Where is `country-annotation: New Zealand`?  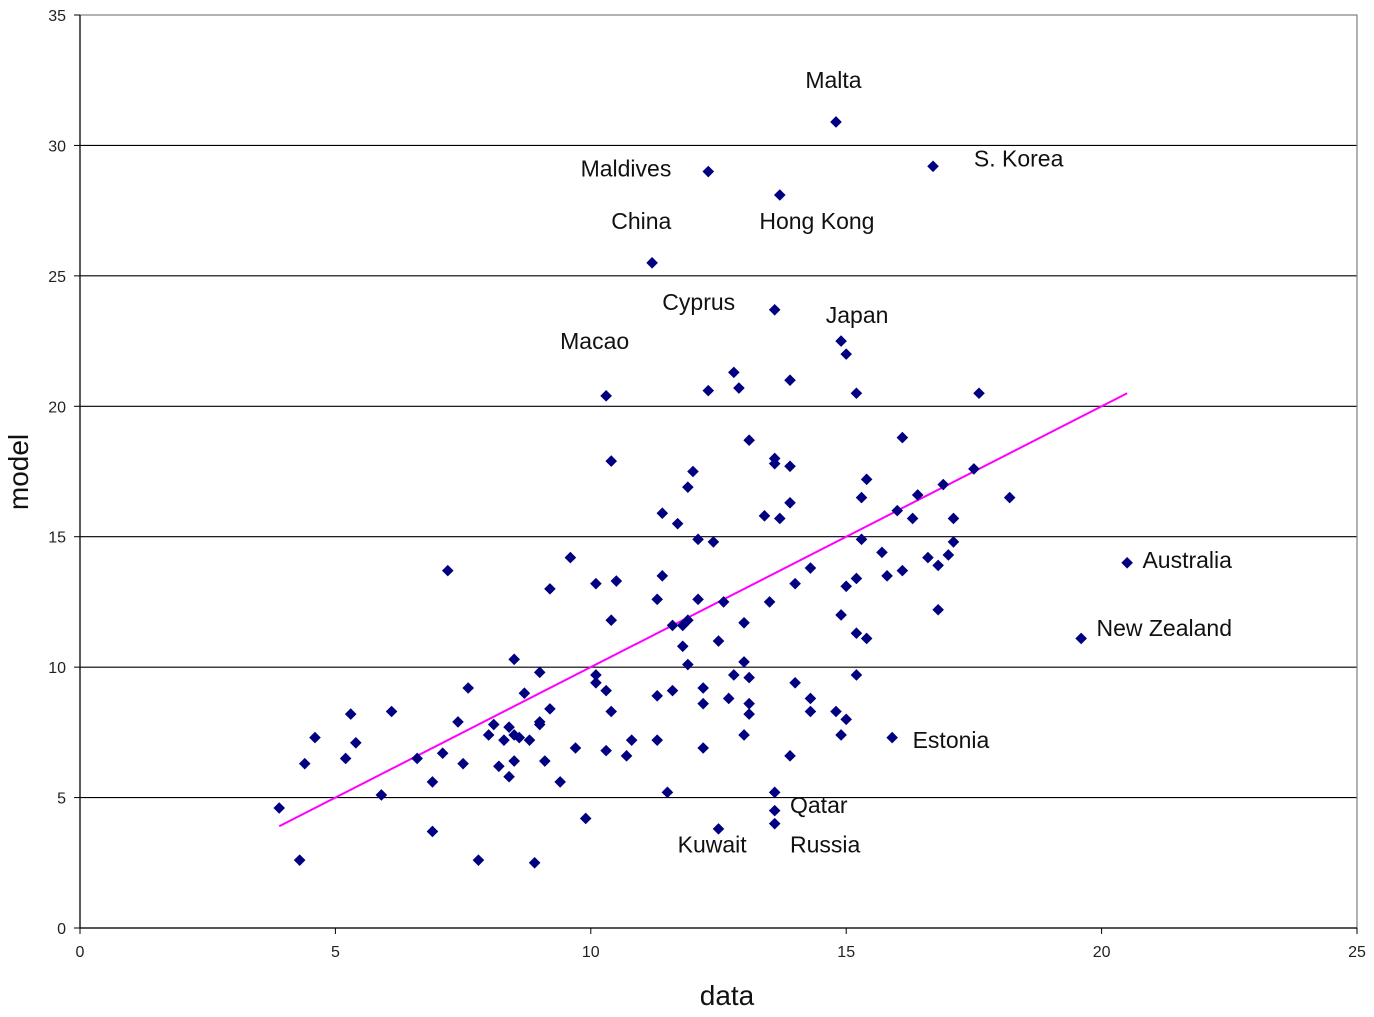
country-annotation: New Zealand is located at coordinates (1164, 628).